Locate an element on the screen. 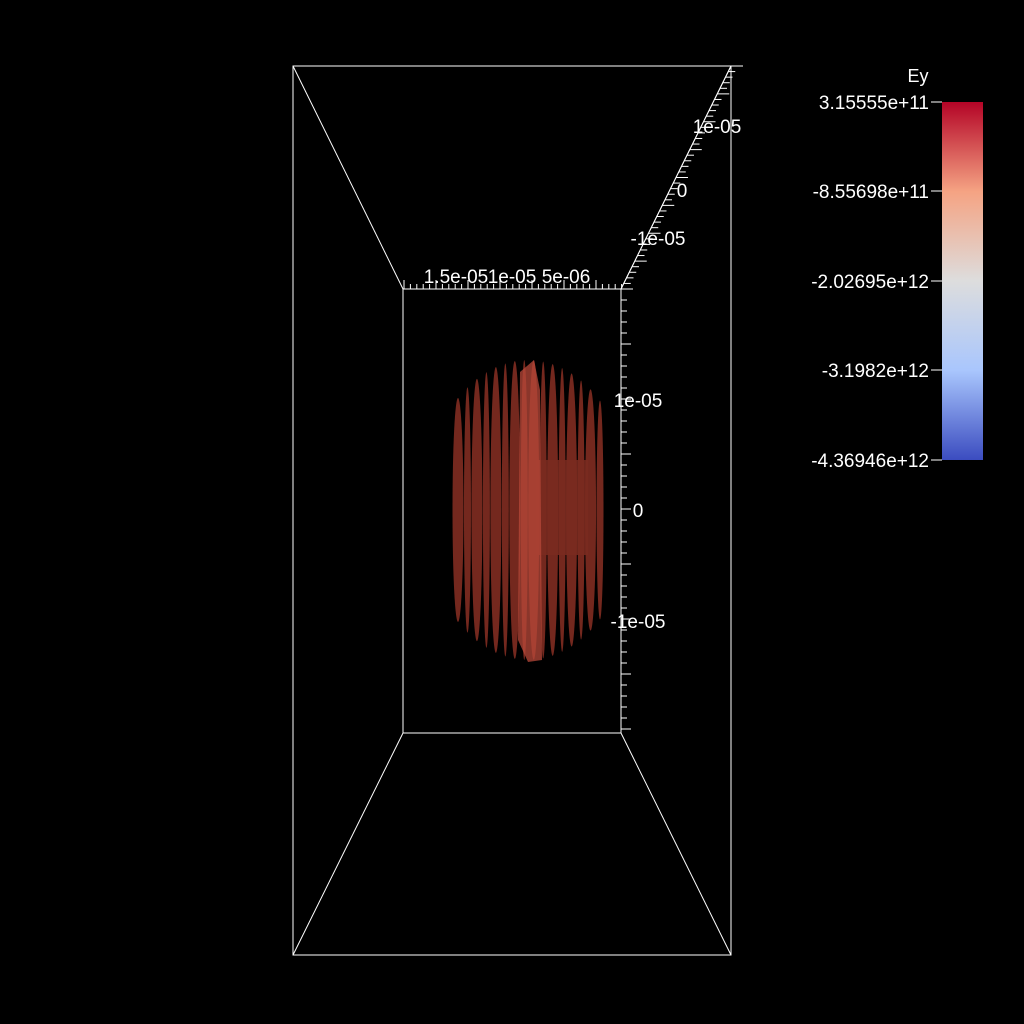  bbox-back-face is located at coordinates (512, 511).